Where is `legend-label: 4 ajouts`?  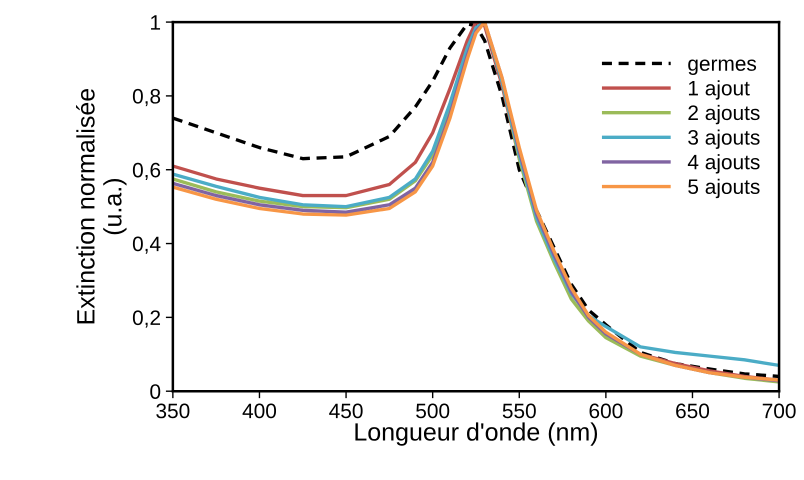 legend-label: 4 ajouts is located at coordinates (724, 164).